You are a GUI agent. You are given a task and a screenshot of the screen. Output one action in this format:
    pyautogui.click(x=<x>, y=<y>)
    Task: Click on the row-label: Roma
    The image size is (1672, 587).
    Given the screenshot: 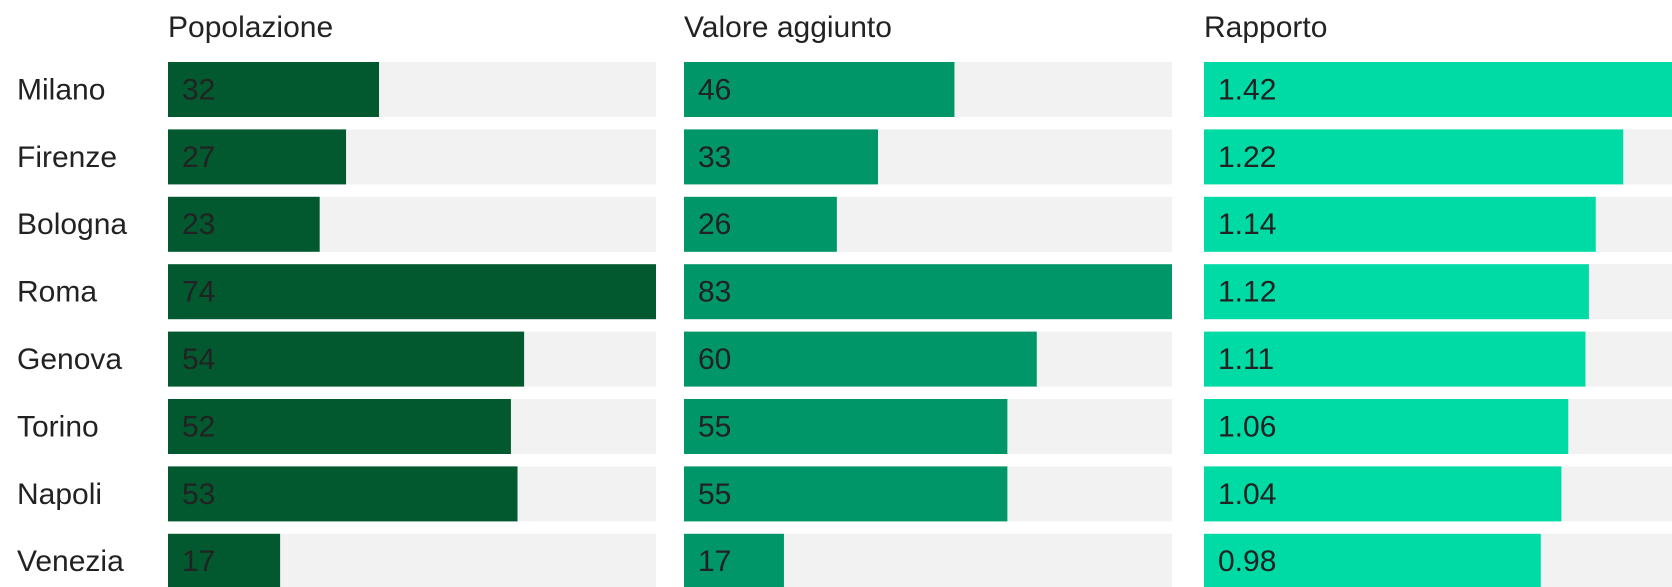 What is the action you would take?
    pyautogui.click(x=57, y=292)
    